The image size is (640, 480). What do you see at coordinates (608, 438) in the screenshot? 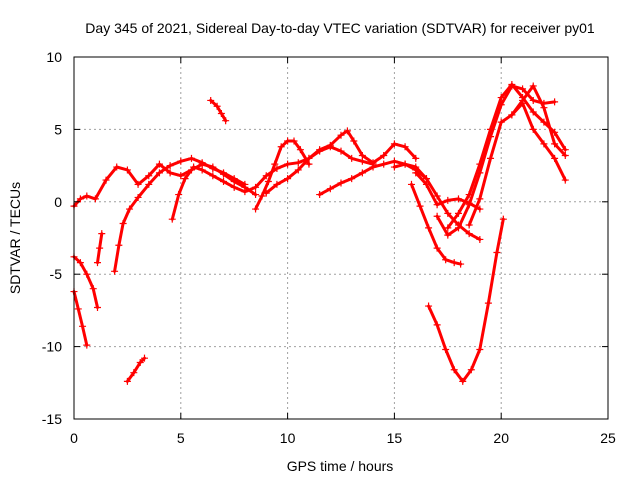
I see `x-tick-label: 25` at bounding box center [608, 438].